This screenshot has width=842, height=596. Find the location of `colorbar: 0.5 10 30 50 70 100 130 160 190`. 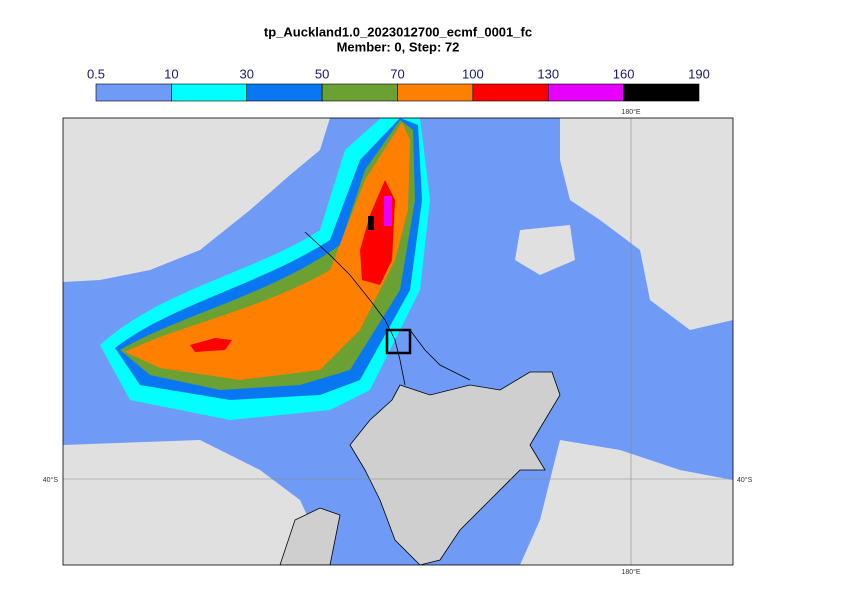

colorbar: 0.5 10 30 50 70 100 130 160 190 is located at coordinates (398, 84).